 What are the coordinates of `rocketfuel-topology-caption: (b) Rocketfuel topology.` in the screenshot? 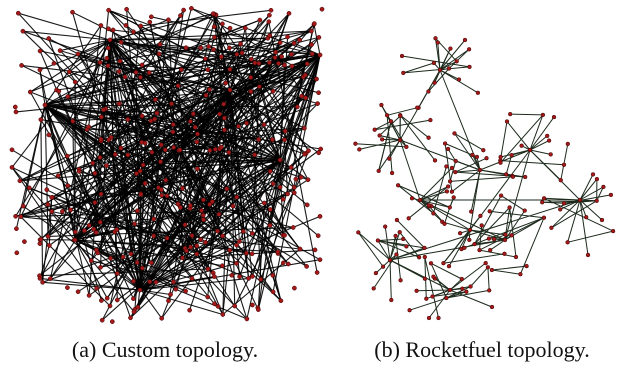 It's located at (482, 349).